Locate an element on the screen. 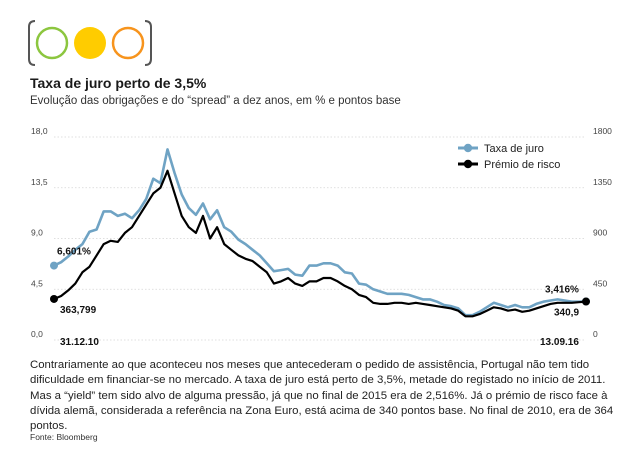  left-bracket-icon is located at coordinates (32, 43).